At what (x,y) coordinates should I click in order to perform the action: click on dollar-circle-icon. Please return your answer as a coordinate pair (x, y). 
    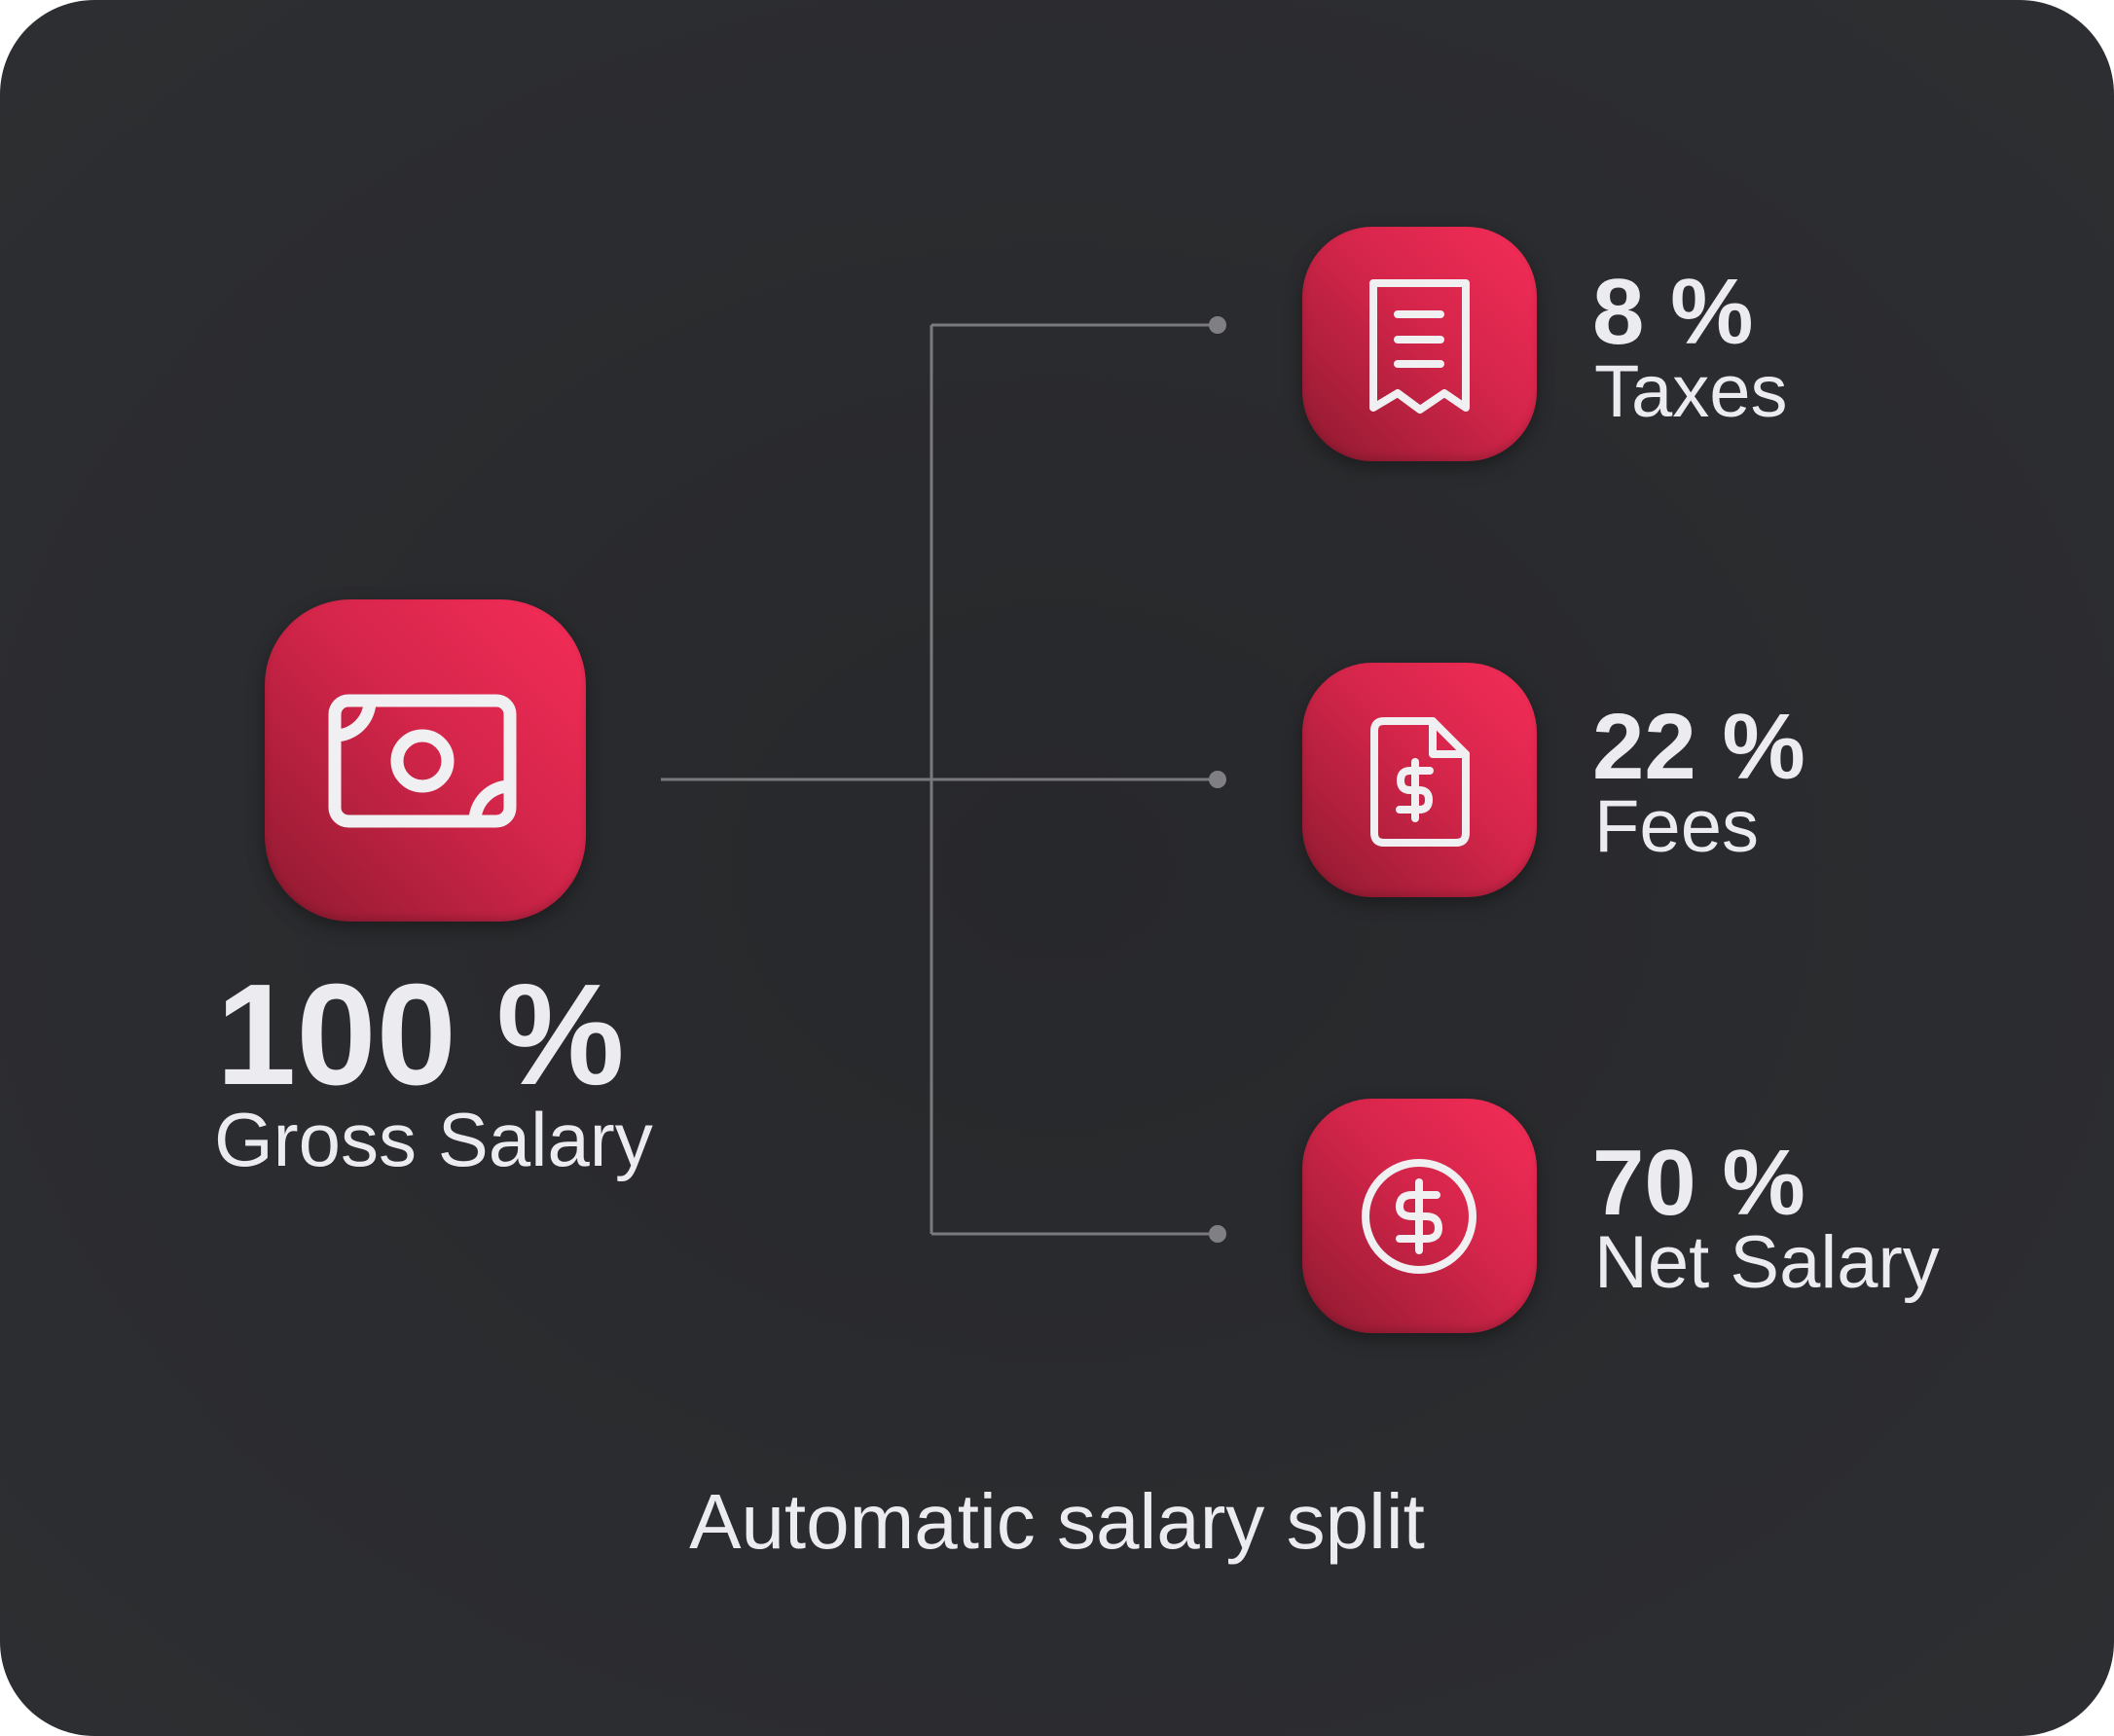
    Looking at the image, I should click on (1419, 1216).